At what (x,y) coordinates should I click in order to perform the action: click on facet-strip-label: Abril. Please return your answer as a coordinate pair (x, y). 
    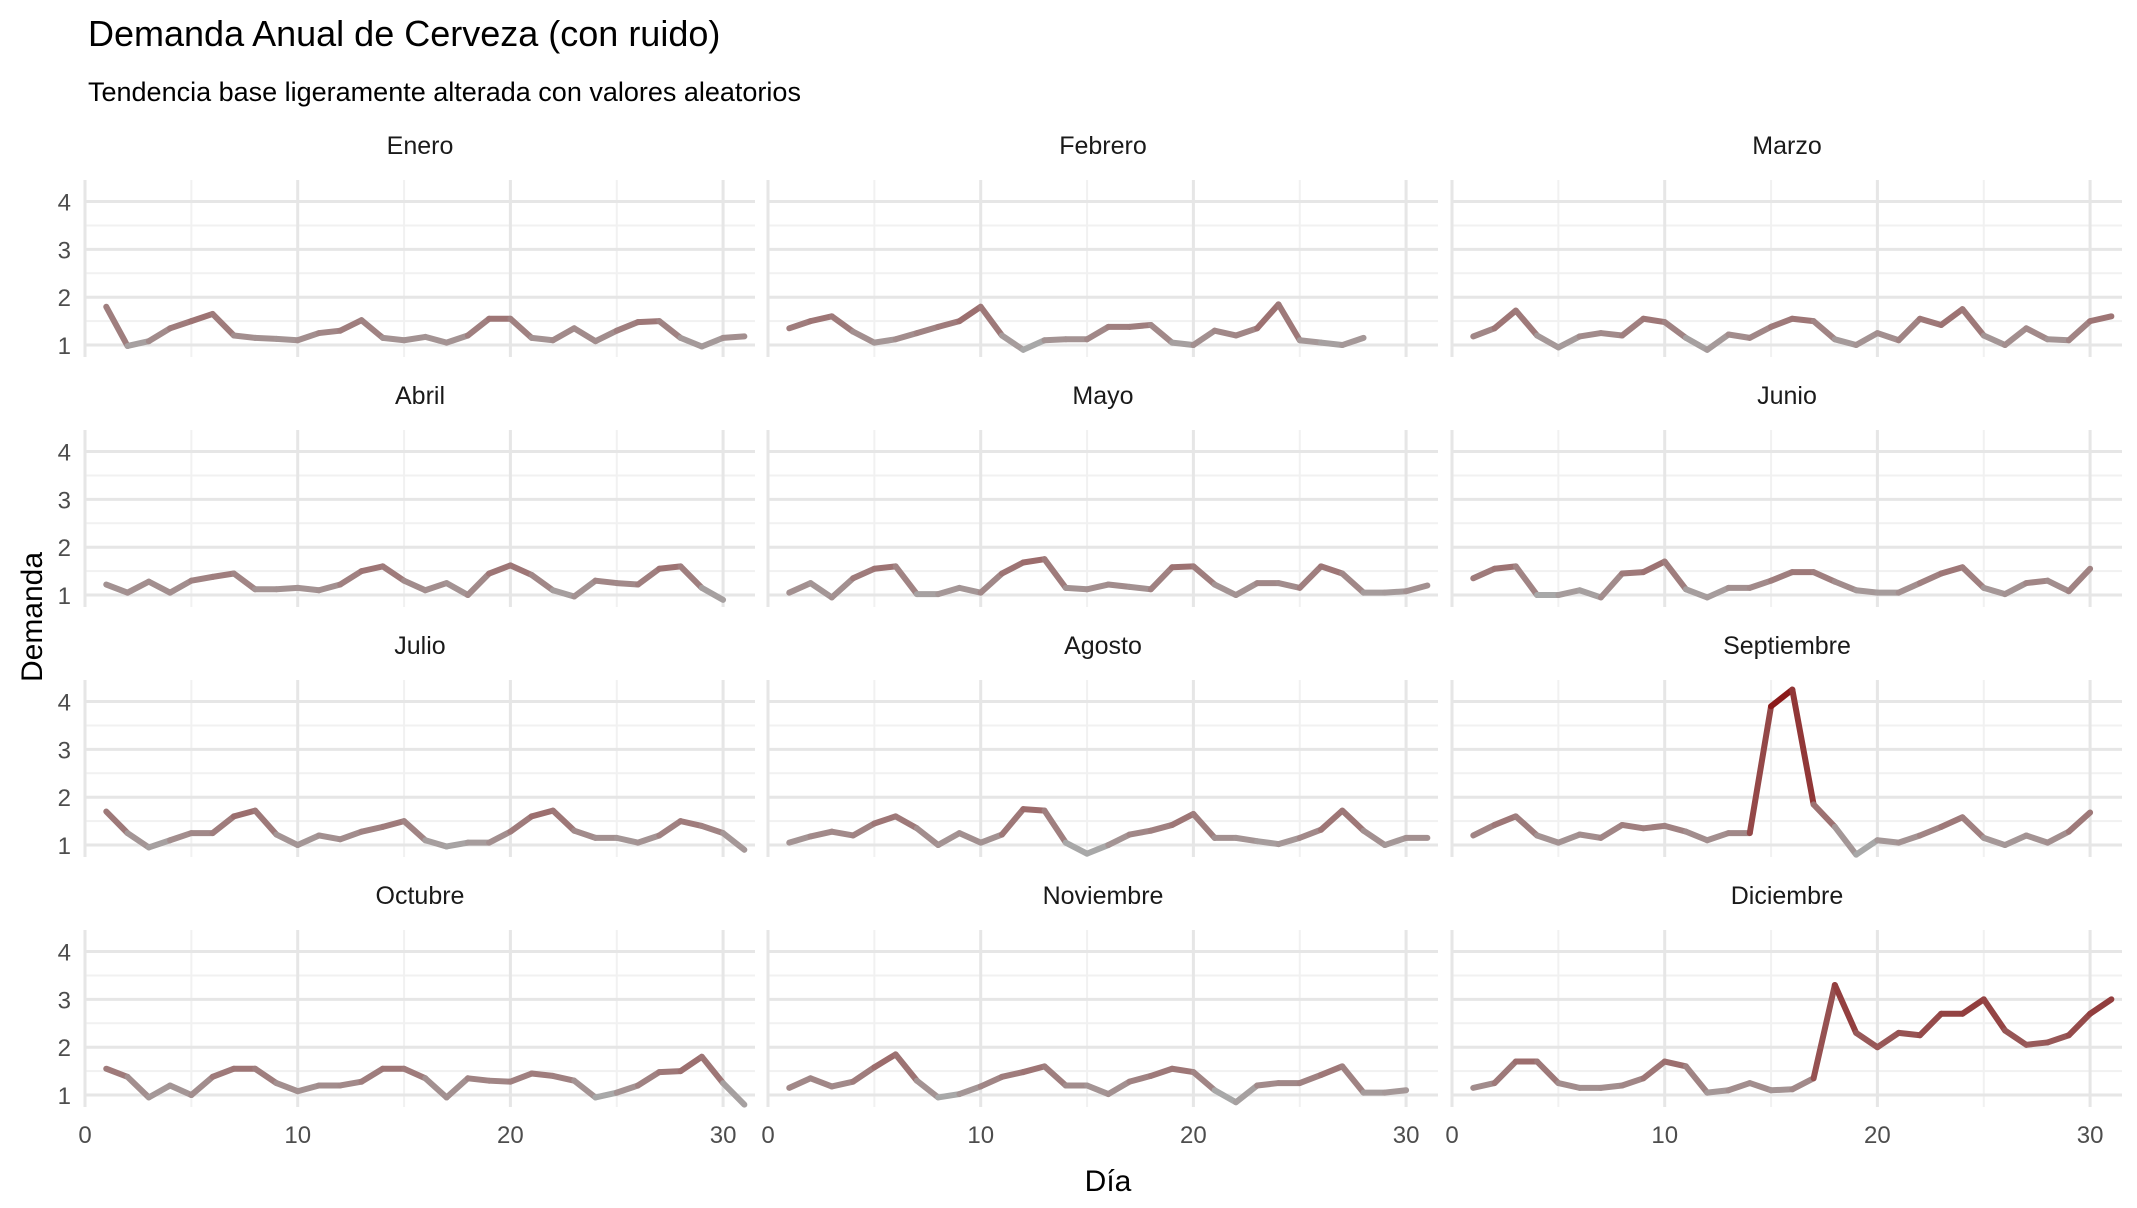
    Looking at the image, I should click on (420, 396).